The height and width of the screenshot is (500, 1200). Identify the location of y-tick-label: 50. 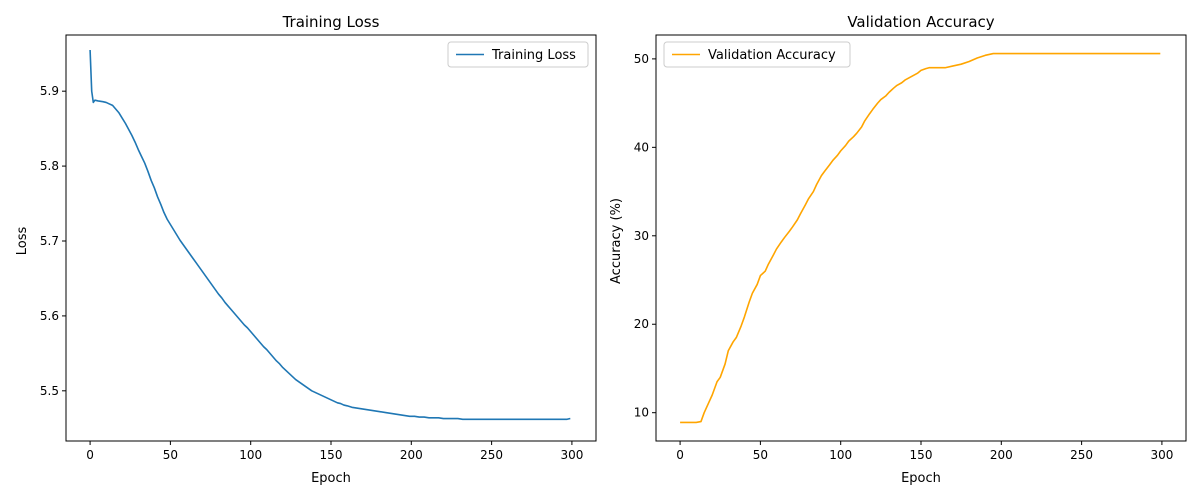
(641, 59).